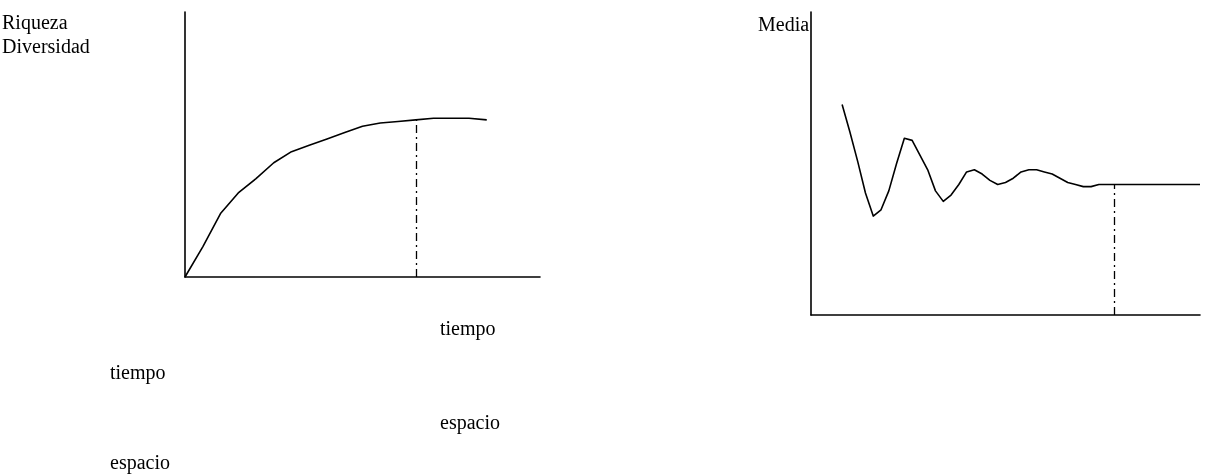  What do you see at coordinates (46, 34) in the screenshot?
I see `y-axis-title: Riqueza Diversidad` at bounding box center [46, 34].